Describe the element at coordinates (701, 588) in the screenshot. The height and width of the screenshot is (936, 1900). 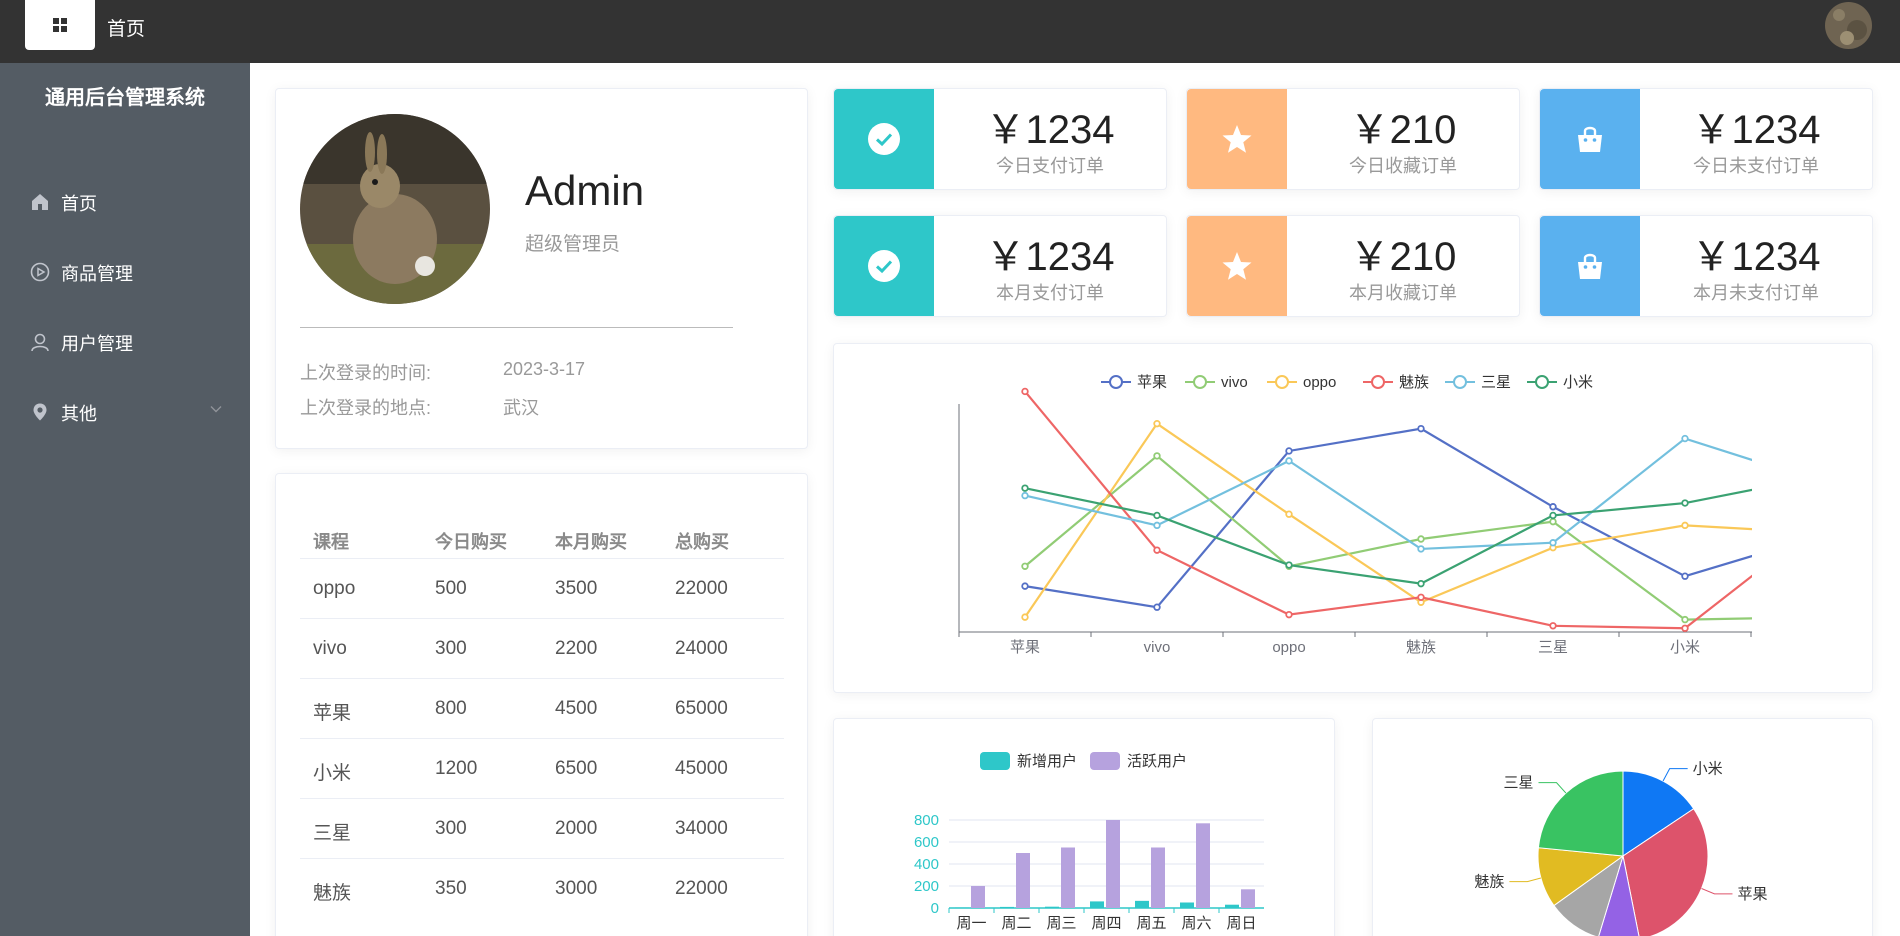
I see `table-cell: 22000` at that location.